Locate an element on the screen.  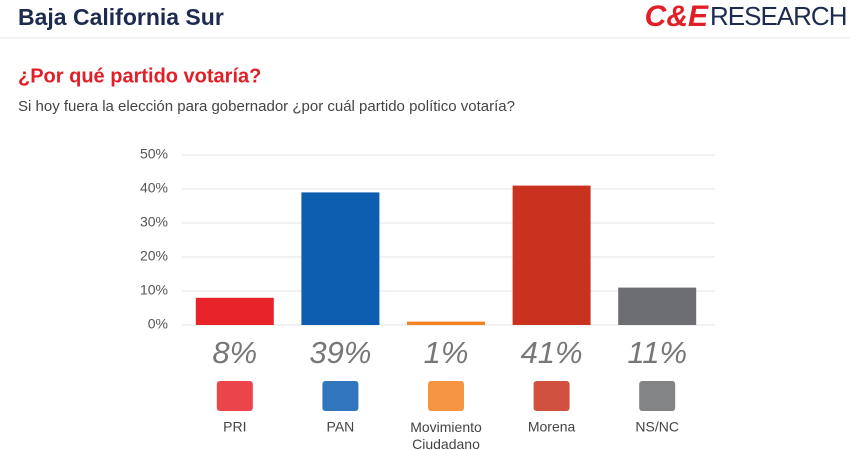
chart-title: Baja California Sur is located at coordinates (121, 17).